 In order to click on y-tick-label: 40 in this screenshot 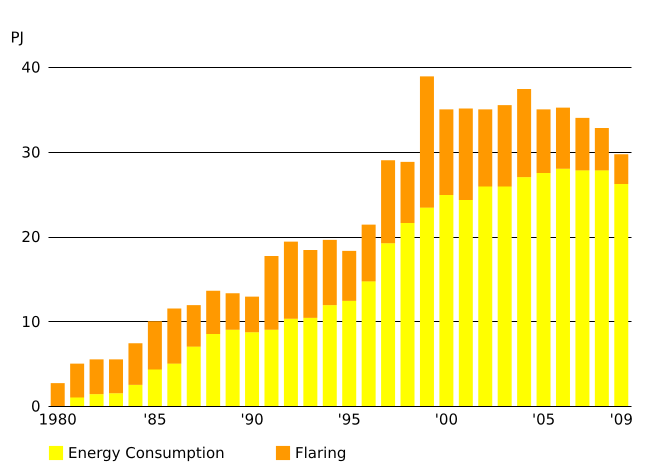, I will do `click(30, 67)`.